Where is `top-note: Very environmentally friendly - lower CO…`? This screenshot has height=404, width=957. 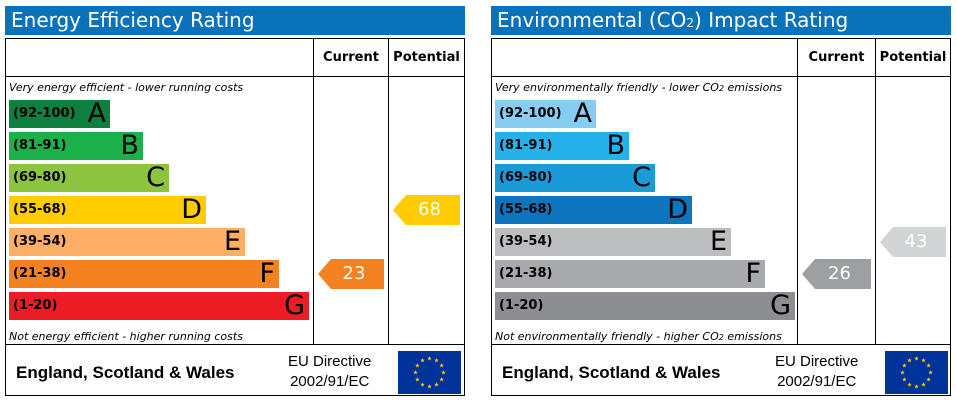
top-note: Very environmentally friendly - lower CO… is located at coordinates (638, 87).